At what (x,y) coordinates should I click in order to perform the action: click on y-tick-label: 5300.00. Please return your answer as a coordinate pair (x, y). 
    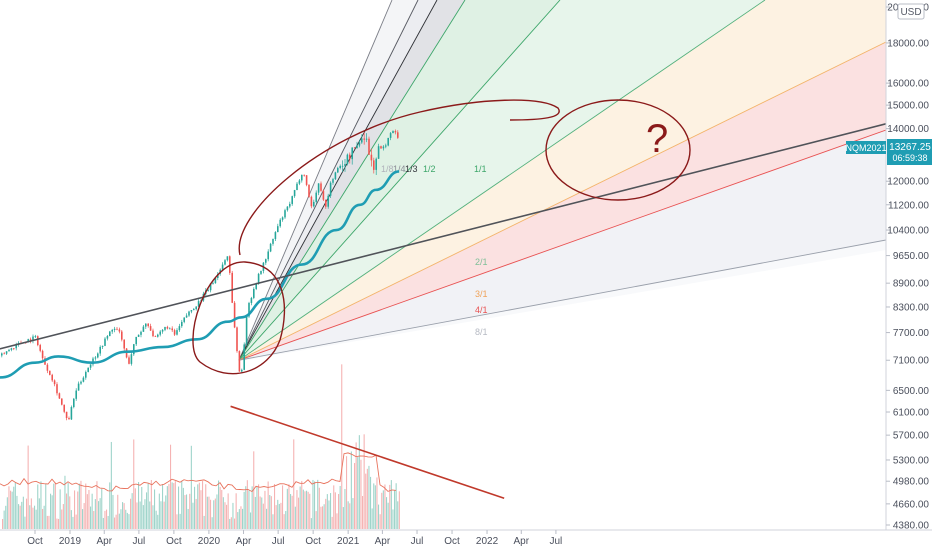
    Looking at the image, I should click on (911, 460).